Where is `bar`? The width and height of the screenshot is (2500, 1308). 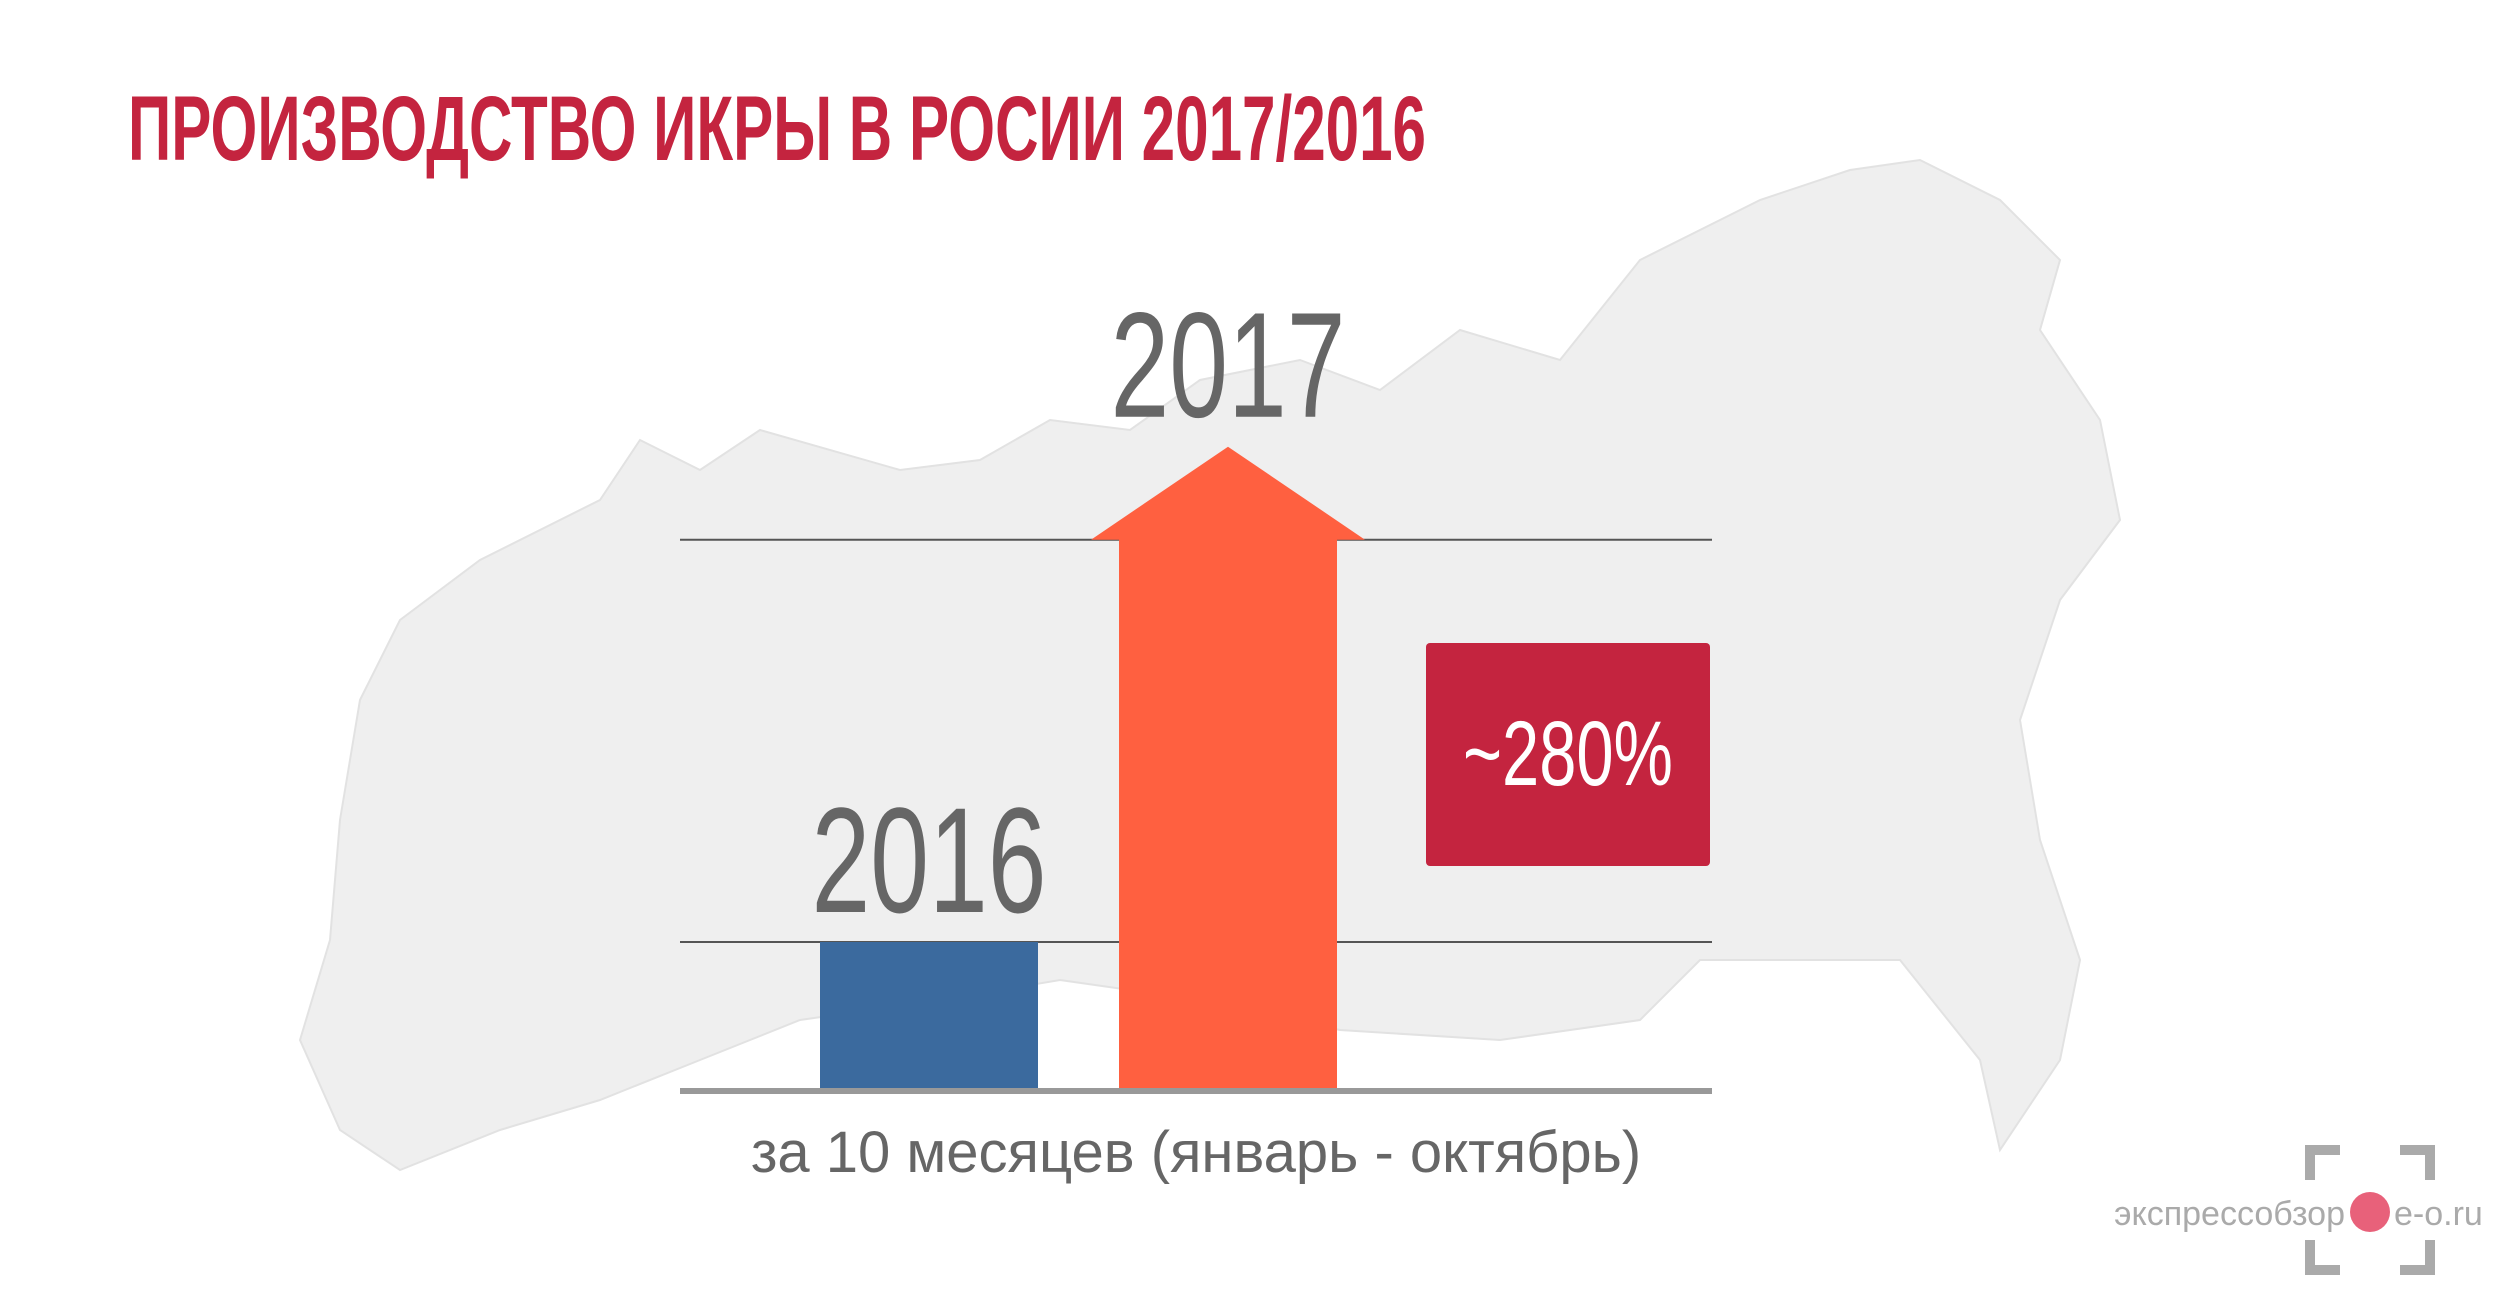 bar is located at coordinates (929, 1016).